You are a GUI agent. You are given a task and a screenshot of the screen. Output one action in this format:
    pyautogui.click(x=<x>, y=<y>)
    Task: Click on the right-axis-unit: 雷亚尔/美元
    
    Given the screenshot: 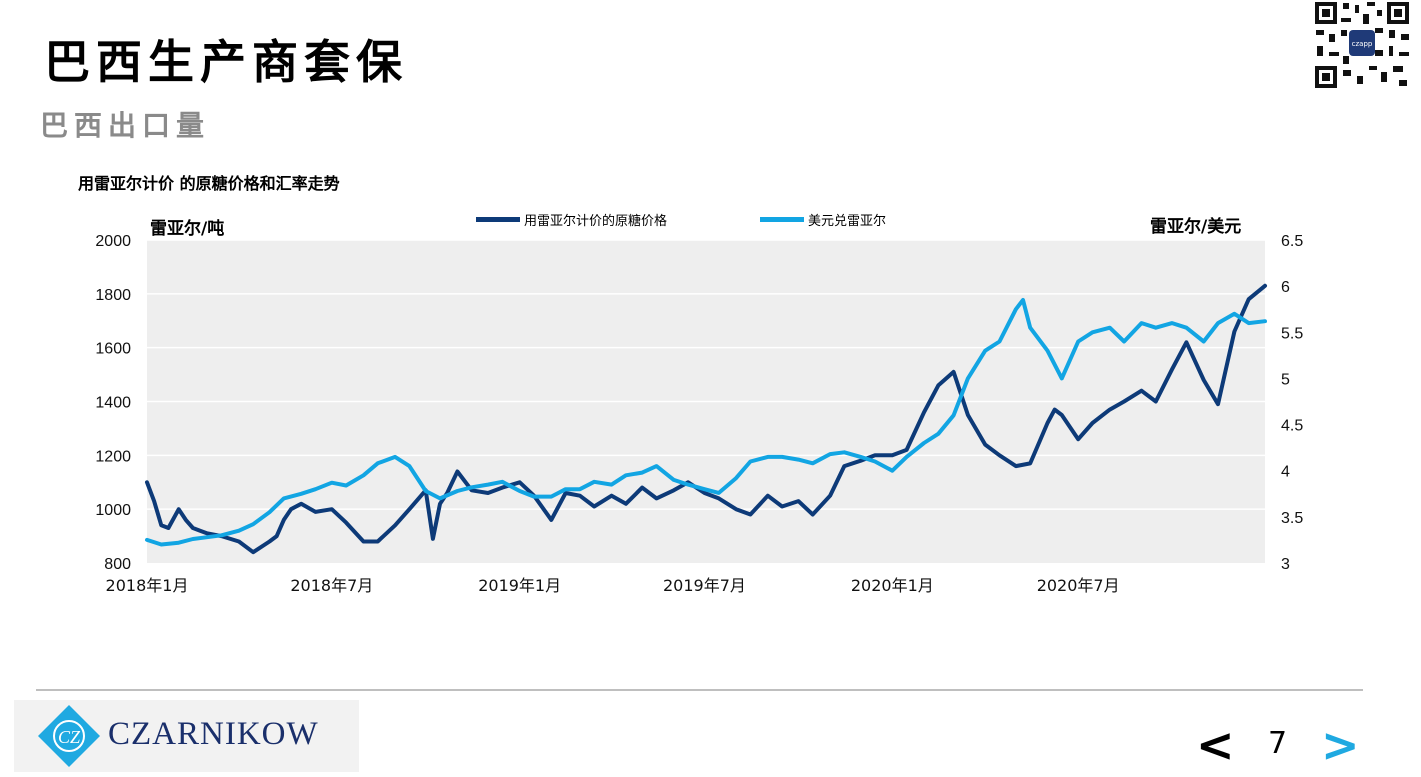 What is the action you would take?
    pyautogui.click(x=1196, y=227)
    